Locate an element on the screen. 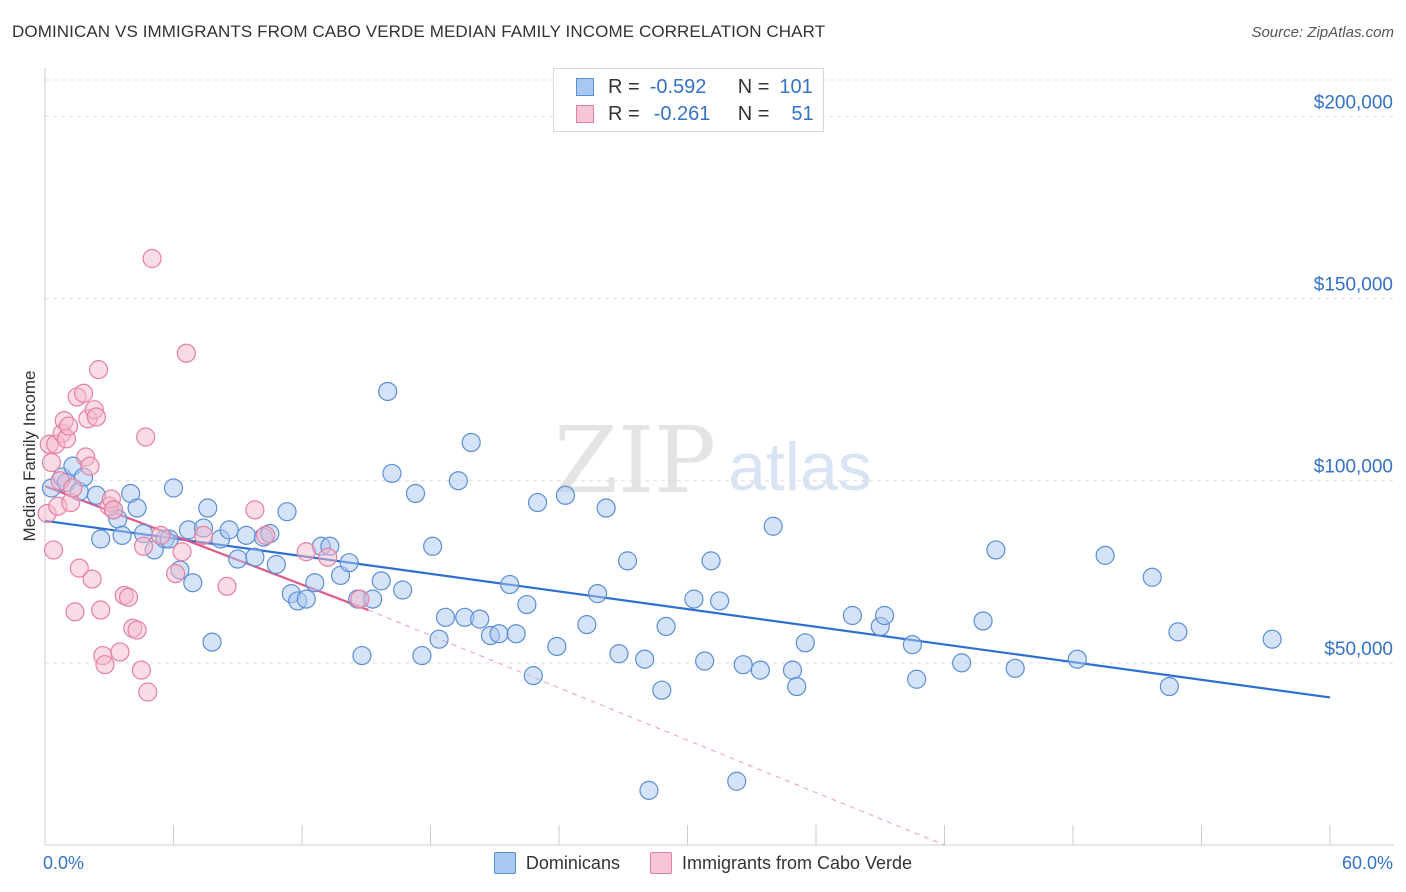  y-tick-label: $200,000 is located at coordinates (1353, 102).